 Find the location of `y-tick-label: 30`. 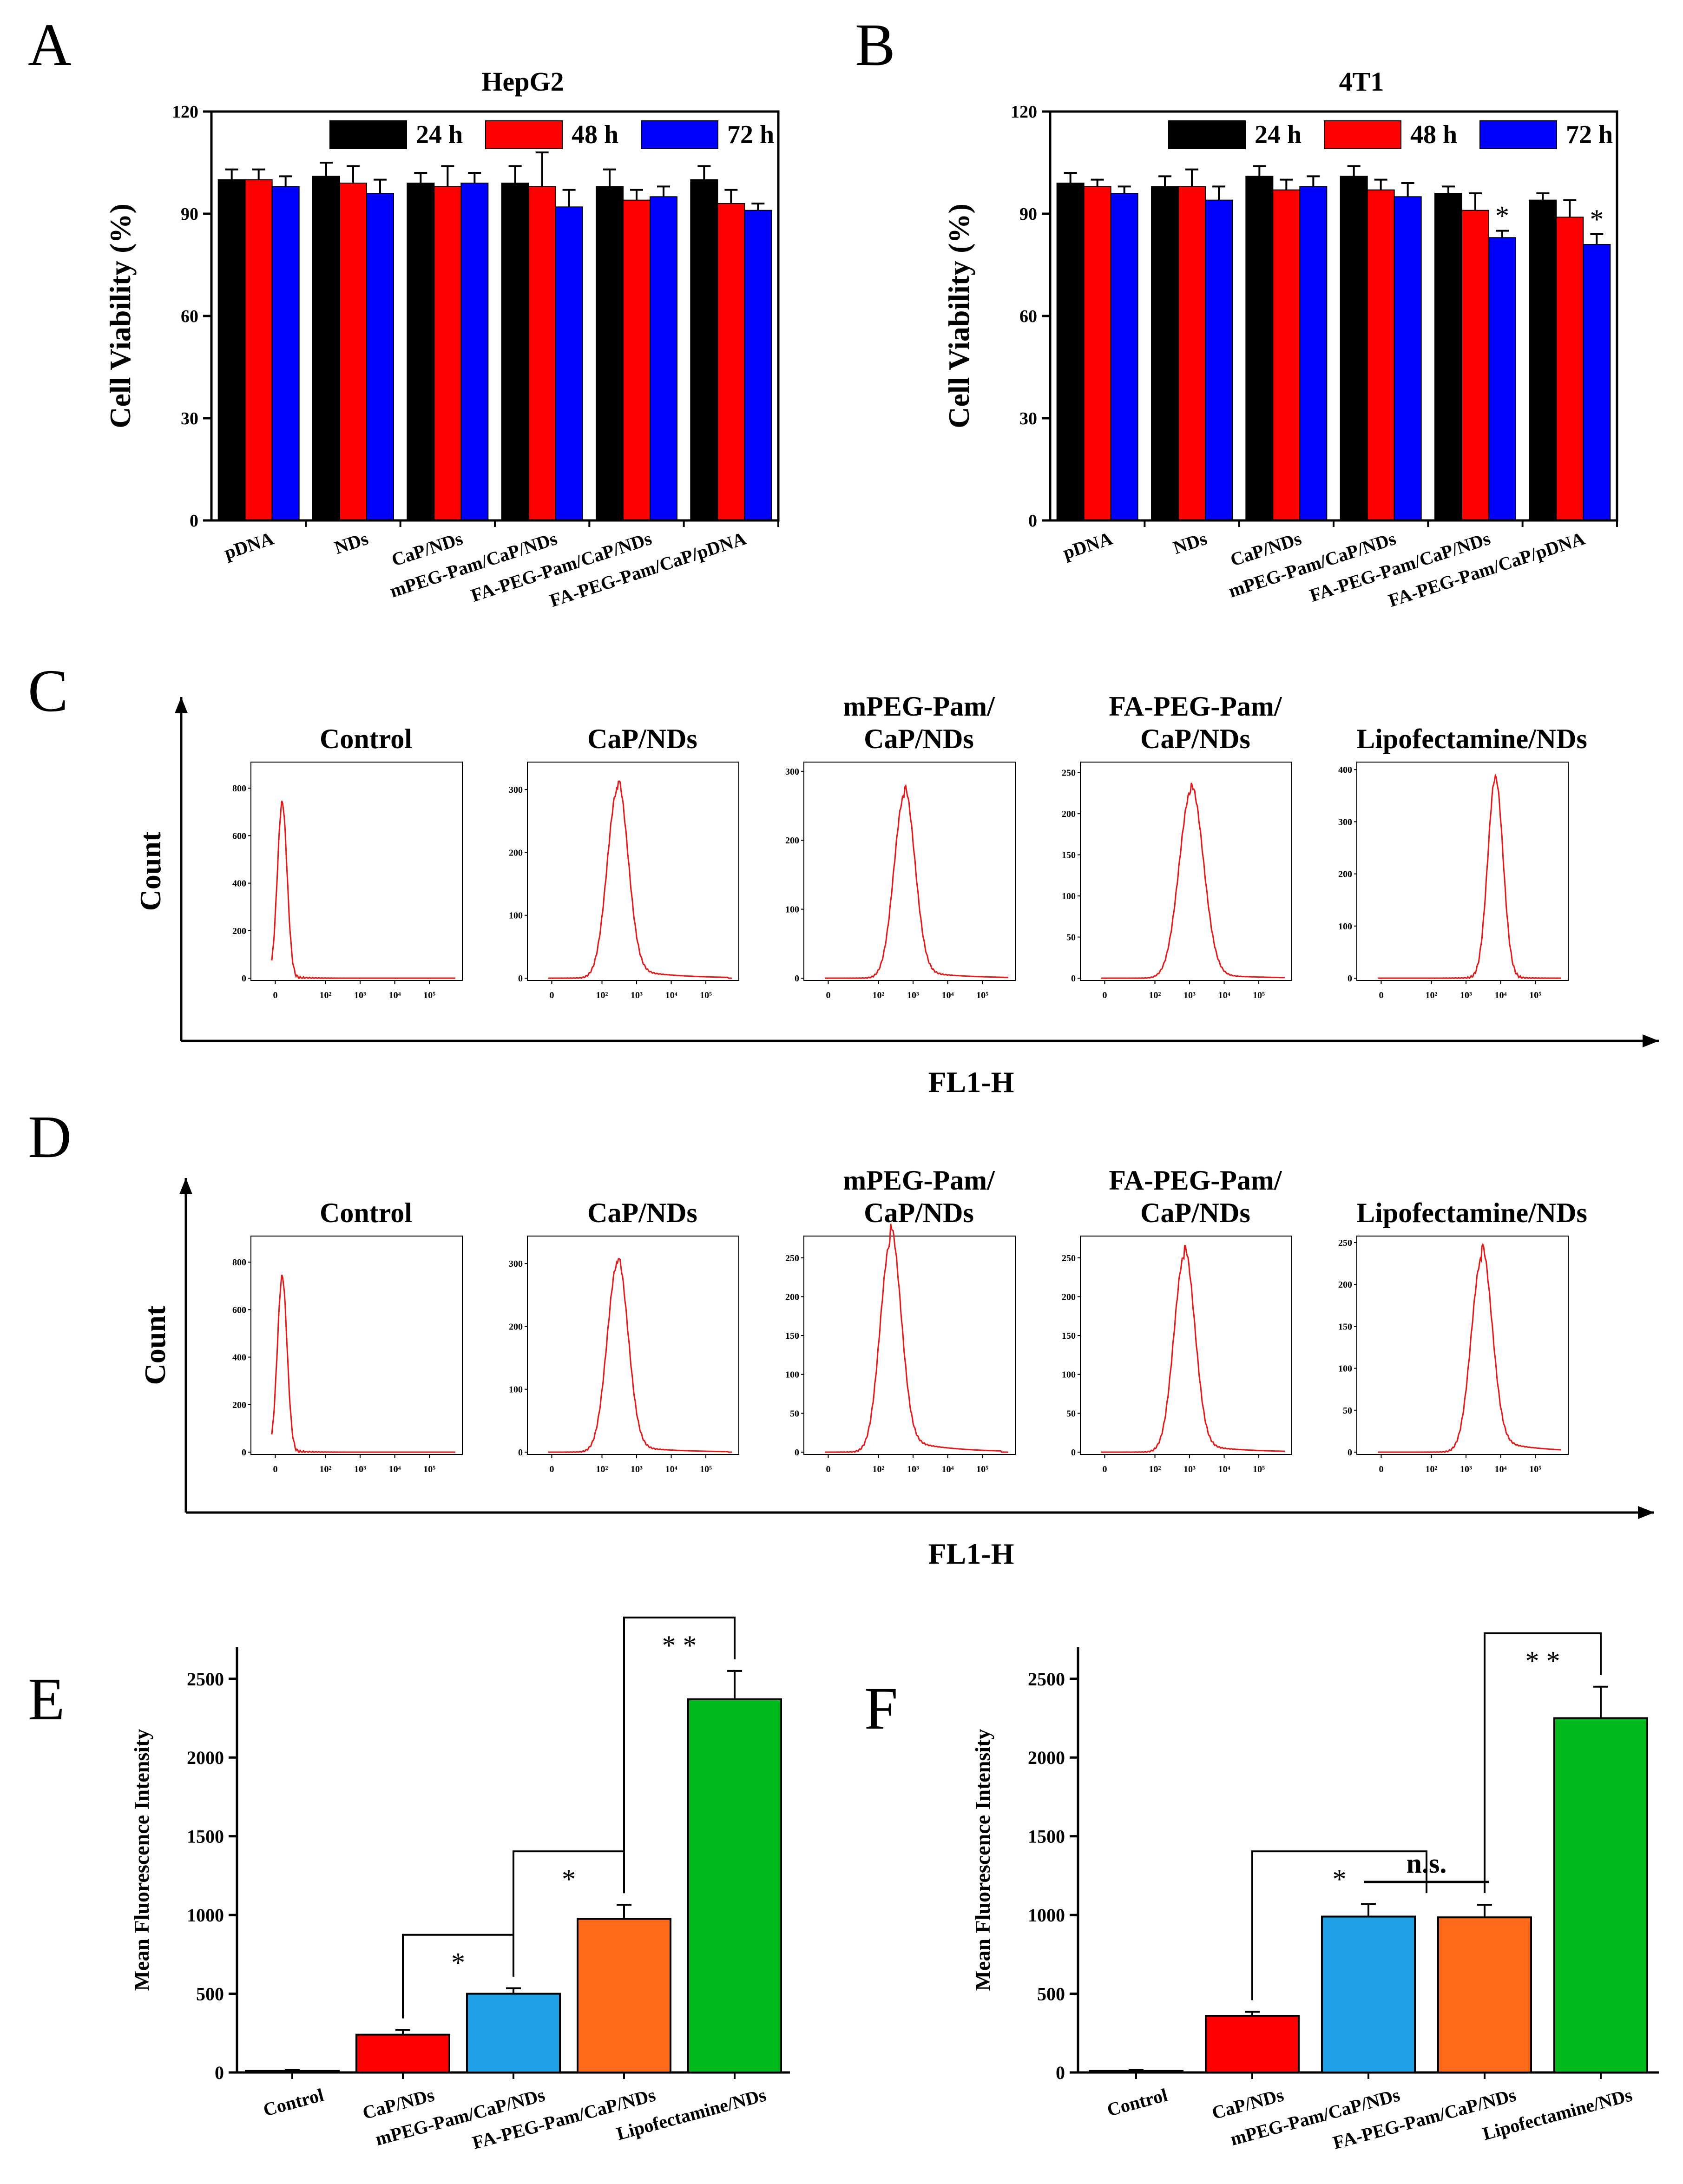

y-tick-label: 30 is located at coordinates (1028, 418).